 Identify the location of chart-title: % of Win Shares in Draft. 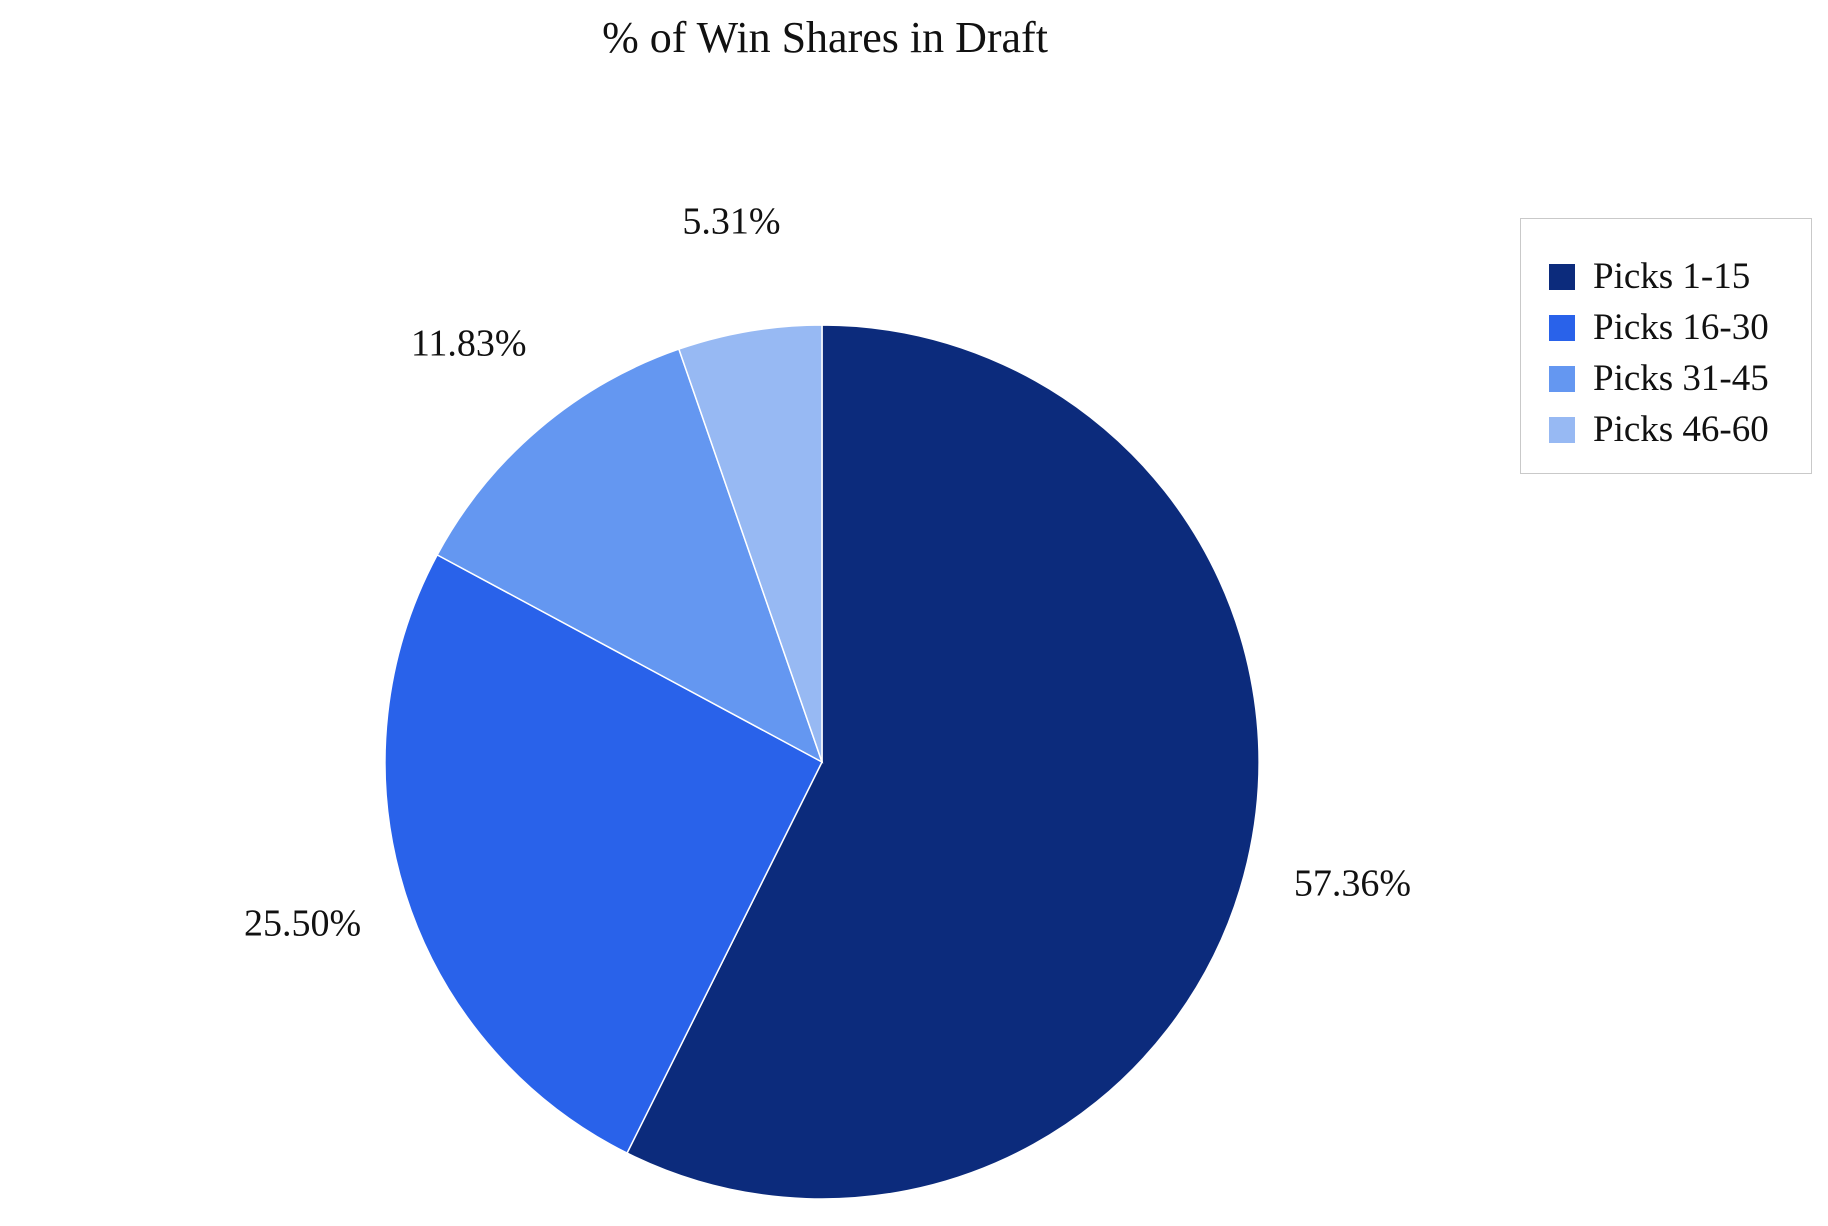
(825, 37).